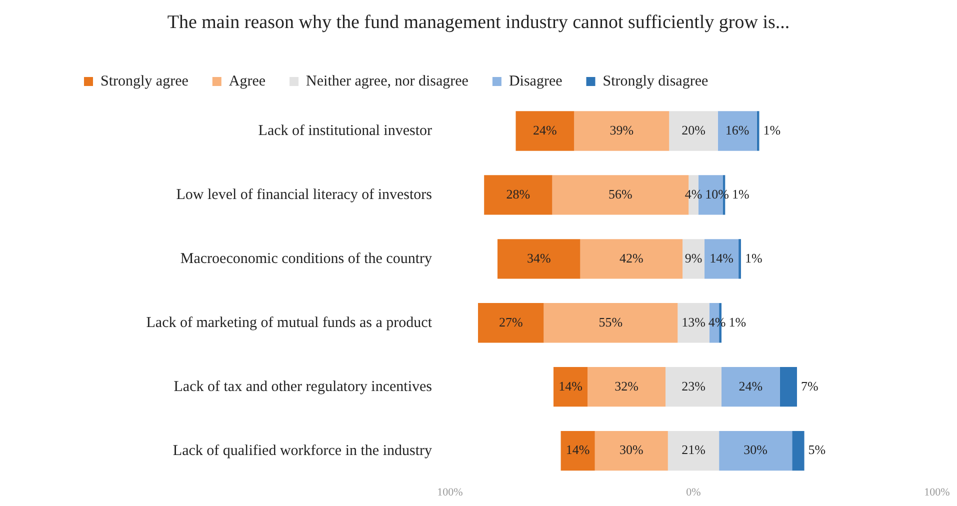  Describe the element at coordinates (817, 450) in the screenshot. I see `data-label: 5%` at that location.